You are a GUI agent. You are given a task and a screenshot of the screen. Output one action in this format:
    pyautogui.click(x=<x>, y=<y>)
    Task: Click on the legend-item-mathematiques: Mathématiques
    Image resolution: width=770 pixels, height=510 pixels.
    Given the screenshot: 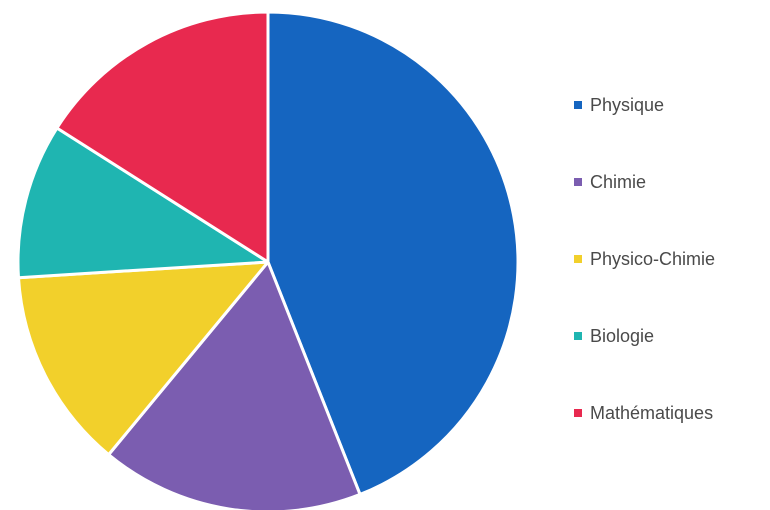 What is the action you would take?
    pyautogui.click(x=644, y=413)
    